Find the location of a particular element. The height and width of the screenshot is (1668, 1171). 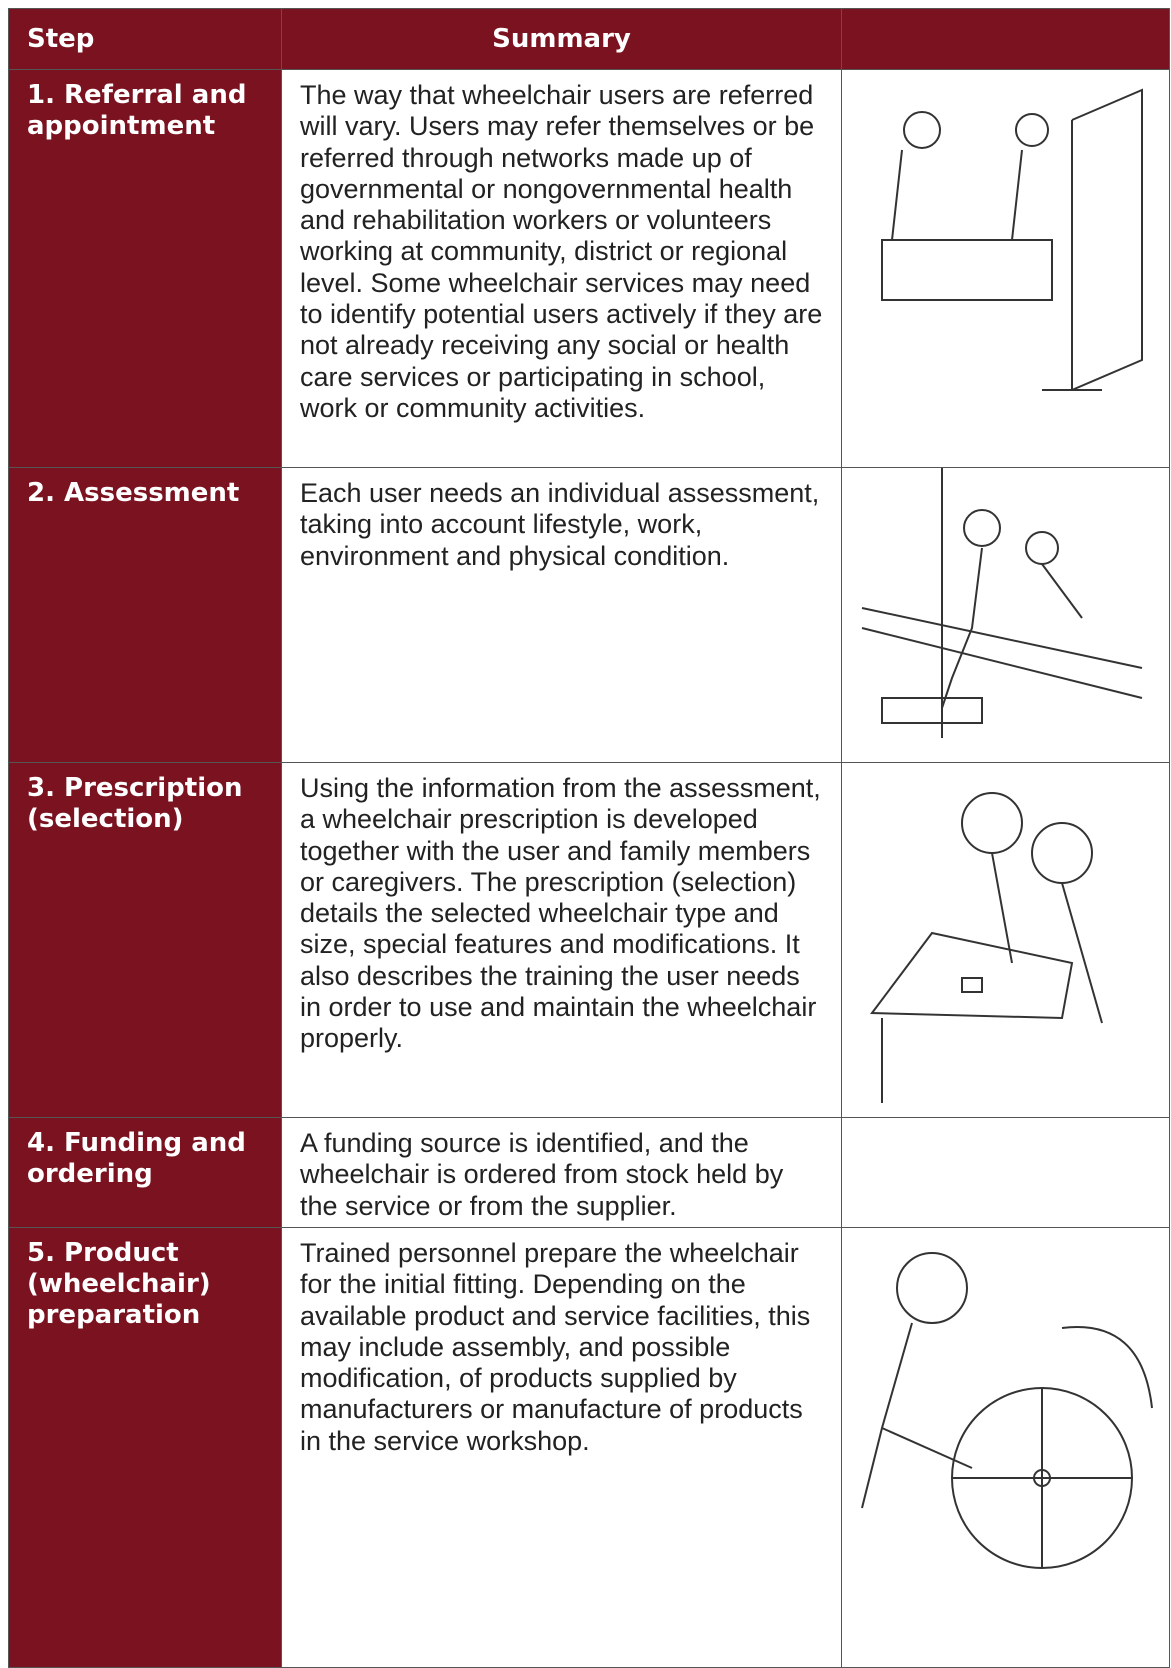

step: 5. Product (wheelchair) preparation is located at coordinates (145, 1447).